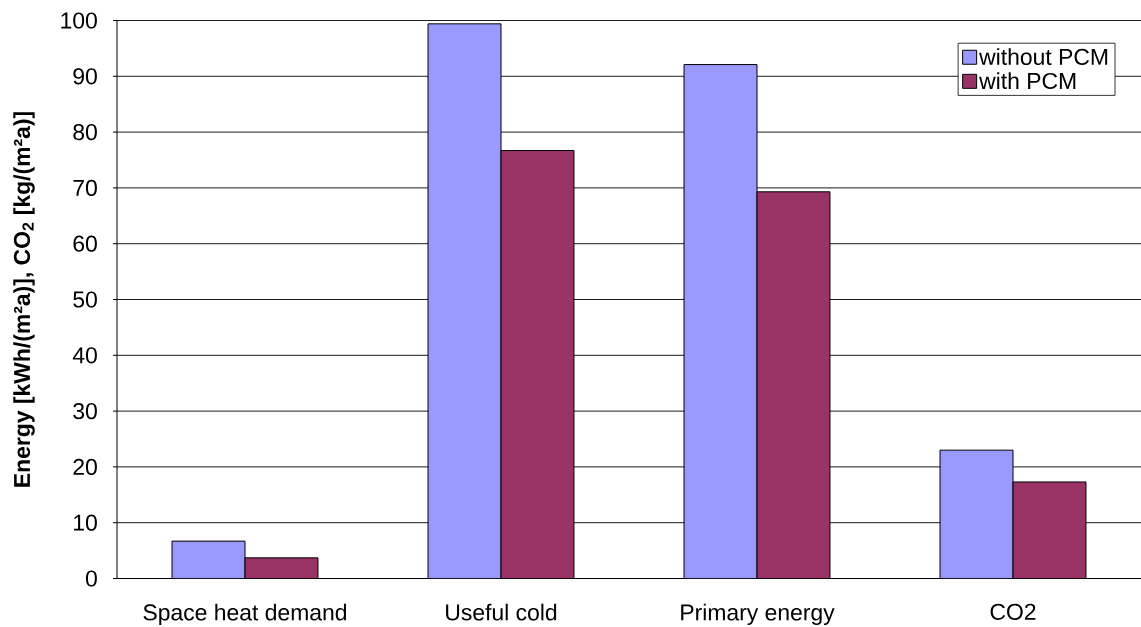  Describe the element at coordinates (85, 467) in the screenshot. I see `y-tick-label: 20` at that location.